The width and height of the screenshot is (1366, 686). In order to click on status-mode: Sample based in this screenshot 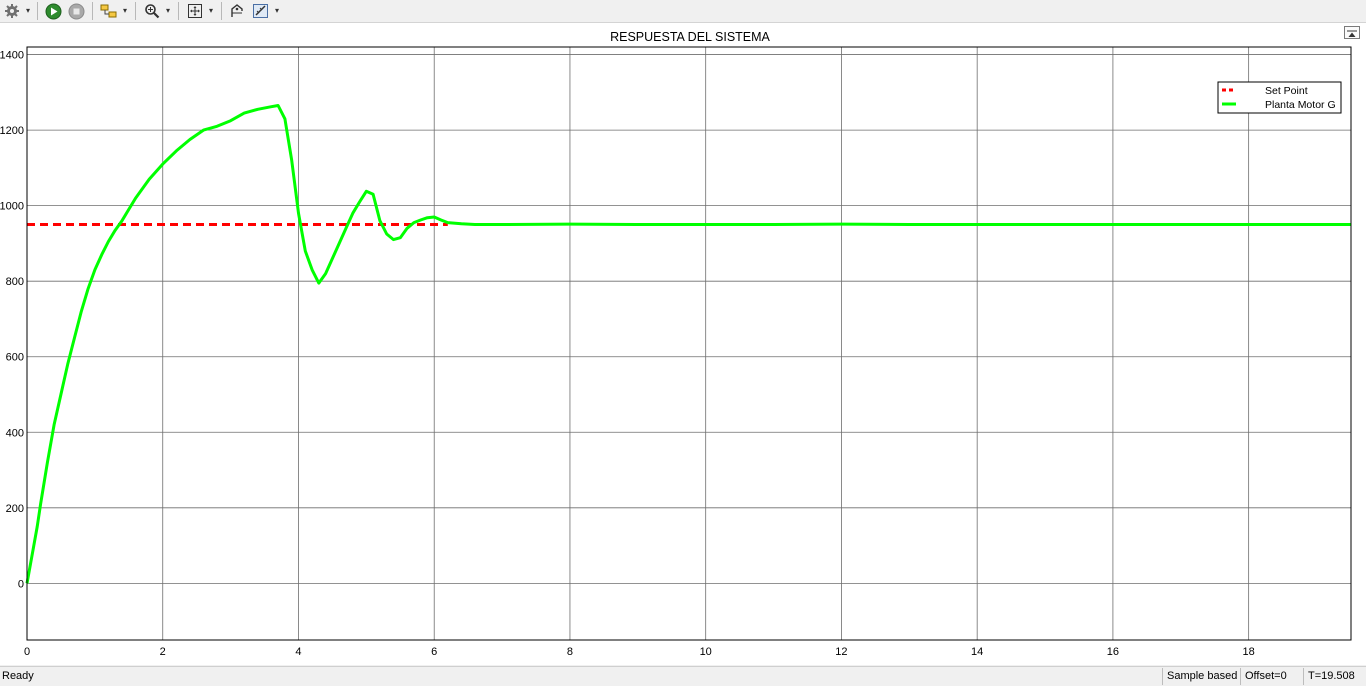, I will do `click(1201, 676)`.